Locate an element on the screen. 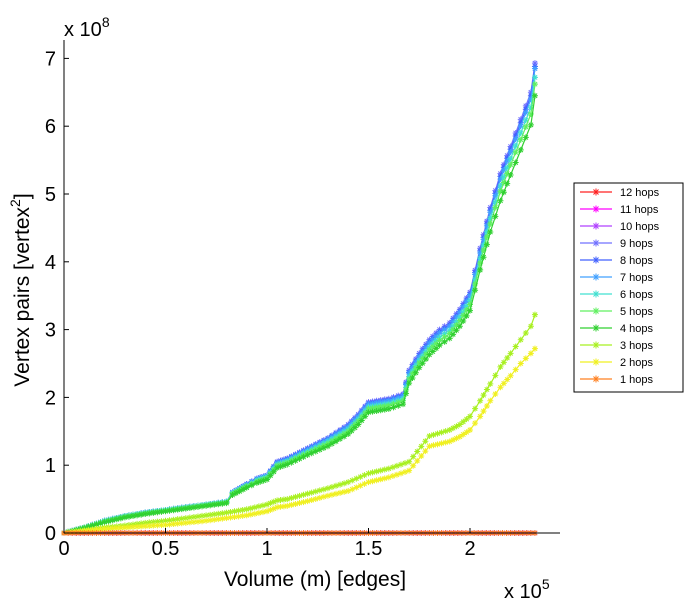 This screenshot has height=600, width=689. y-axis-label: Vertex pairs [vertex2] is located at coordinates (20, 289).